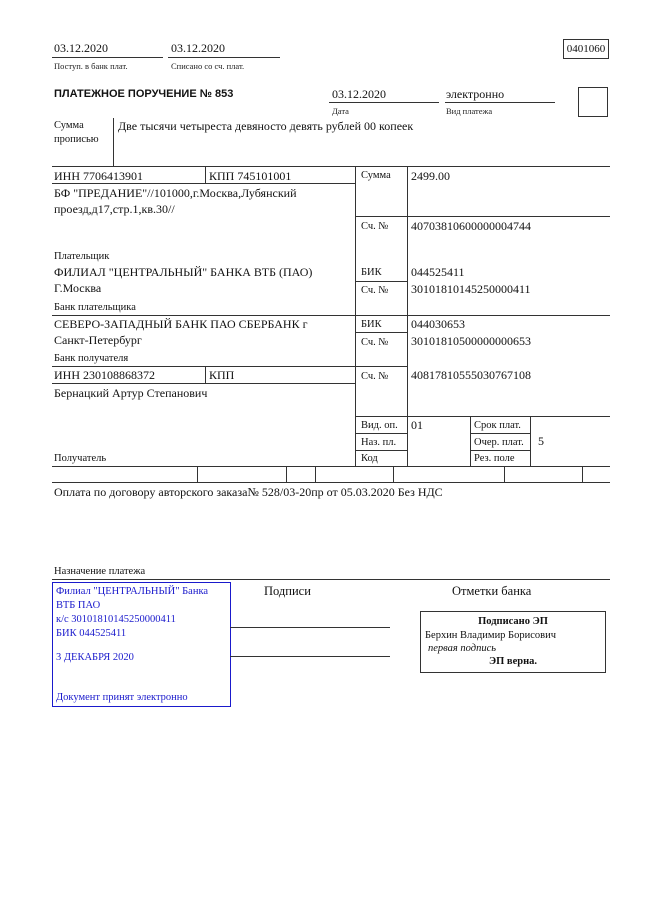 The height and width of the screenshot is (919, 660). I want to click on payee-kpp: КПП, so click(222, 375).